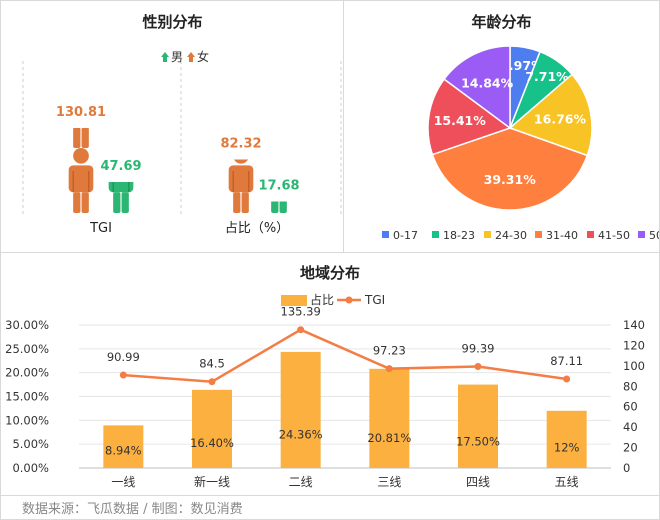  What do you see at coordinates (562, 235) in the screenshot?
I see `age-legend-label-31-40: 31-40` at bounding box center [562, 235].